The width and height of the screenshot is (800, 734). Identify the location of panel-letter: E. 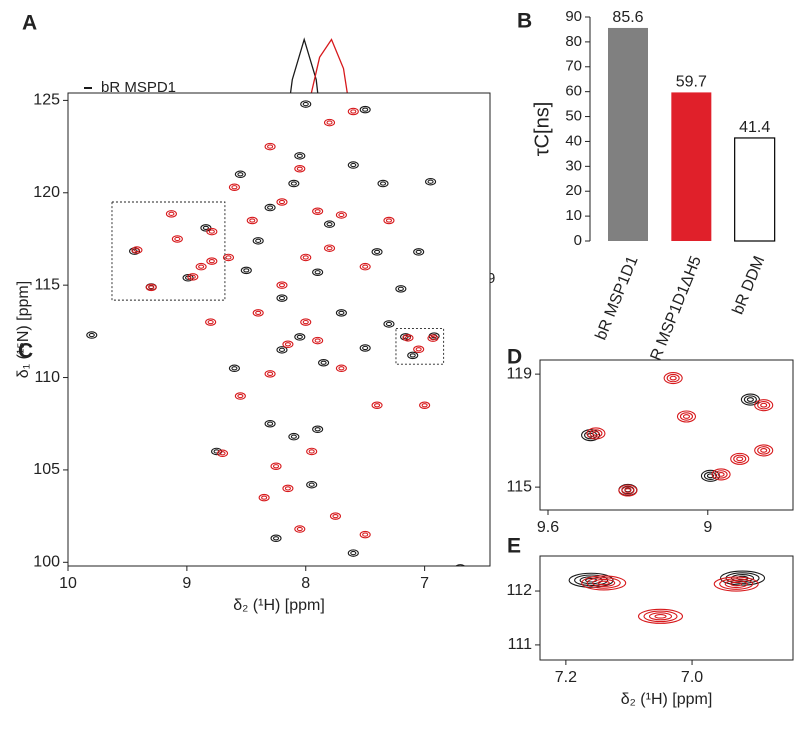
(514, 546).